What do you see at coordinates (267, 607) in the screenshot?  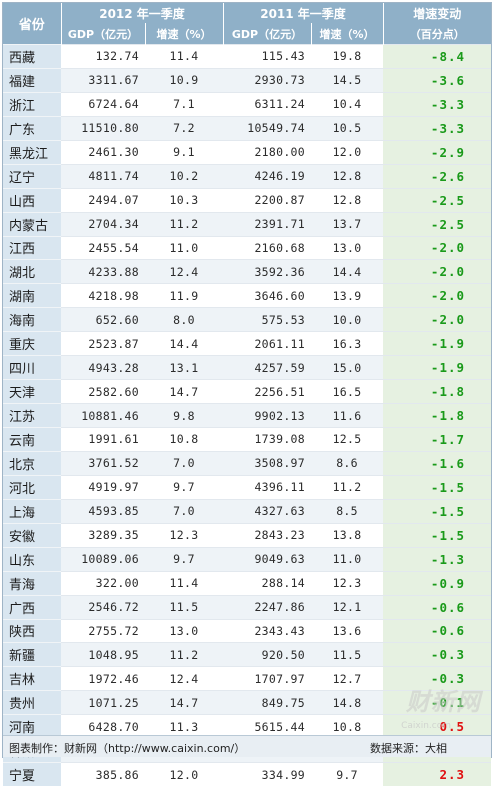 I see `gdp-2011-cell: 2247.86` at bounding box center [267, 607].